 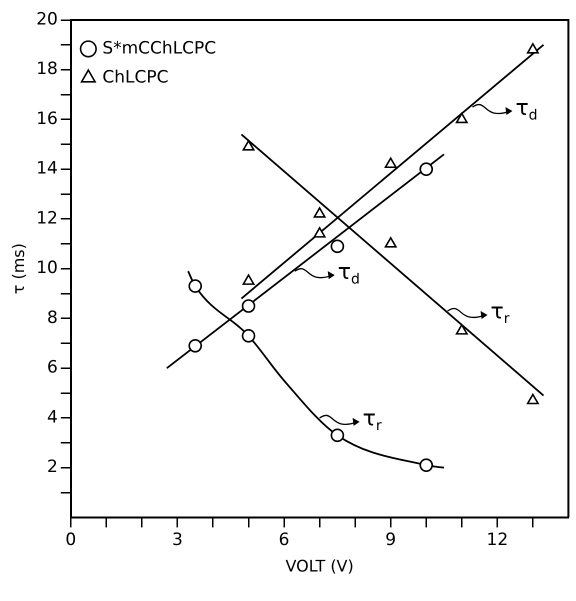 I want to click on x-tick-label: 3, so click(x=177, y=540).